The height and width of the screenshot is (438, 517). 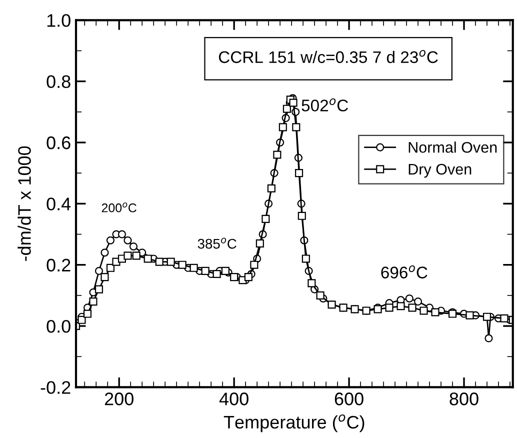 I want to click on y-tick-label: 0.4, so click(x=58, y=204).